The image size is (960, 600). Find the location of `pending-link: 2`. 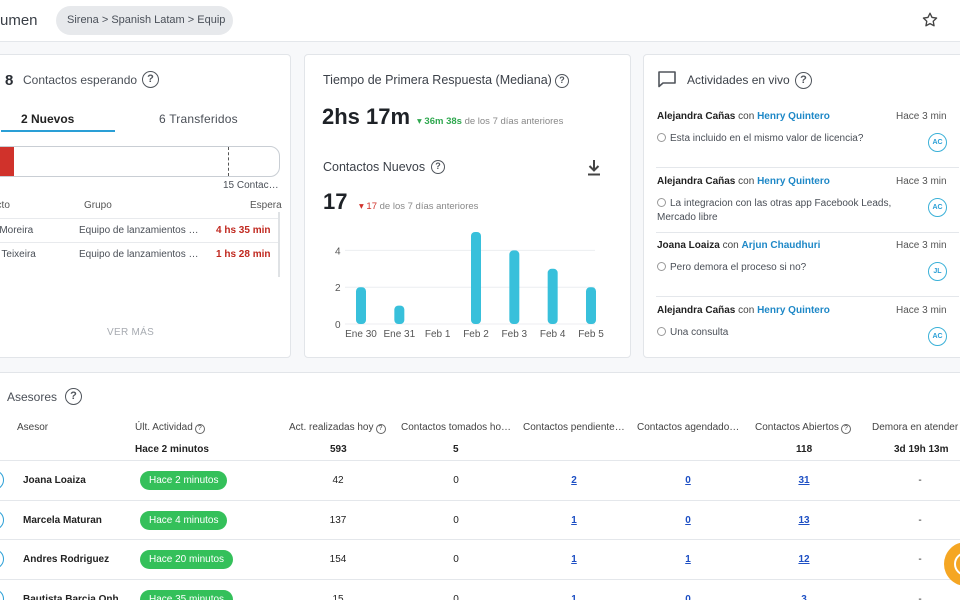

pending-link: 2 is located at coordinates (574, 480).